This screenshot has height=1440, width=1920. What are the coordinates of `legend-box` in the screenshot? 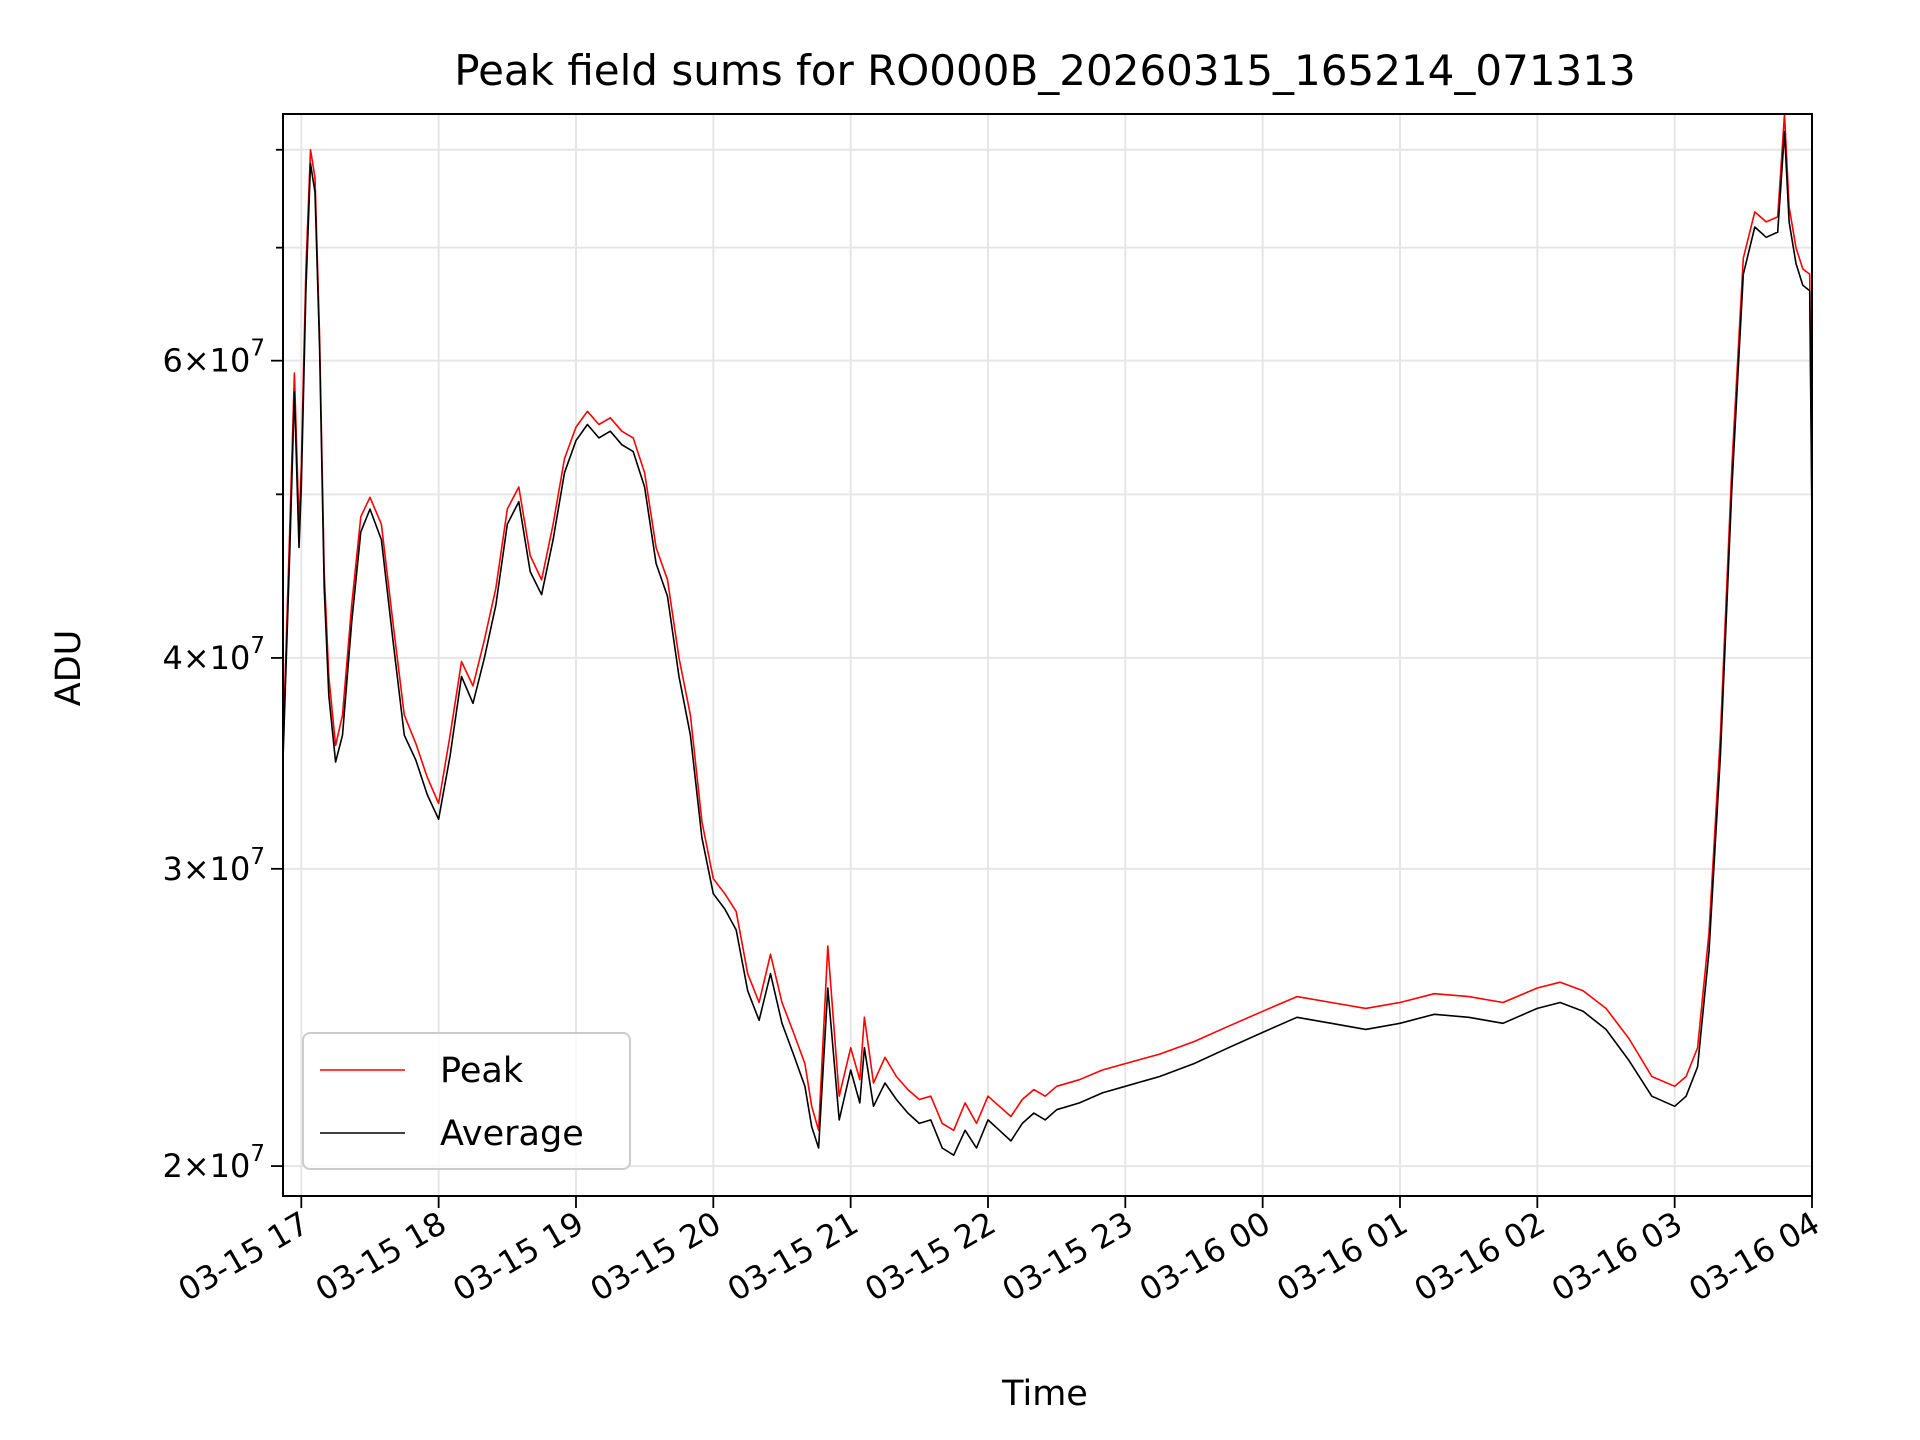 It's located at (466, 1101).